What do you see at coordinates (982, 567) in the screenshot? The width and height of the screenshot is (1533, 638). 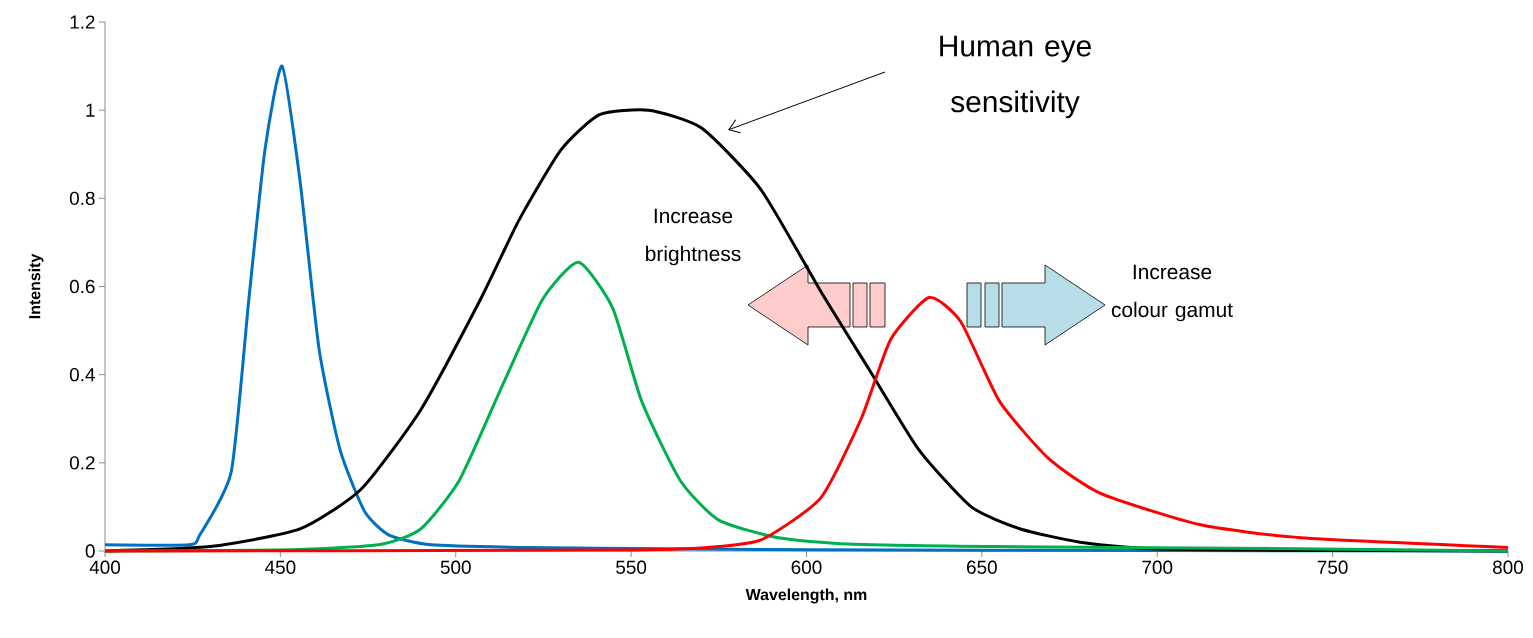 I see `x-tick-label: 650` at bounding box center [982, 567].